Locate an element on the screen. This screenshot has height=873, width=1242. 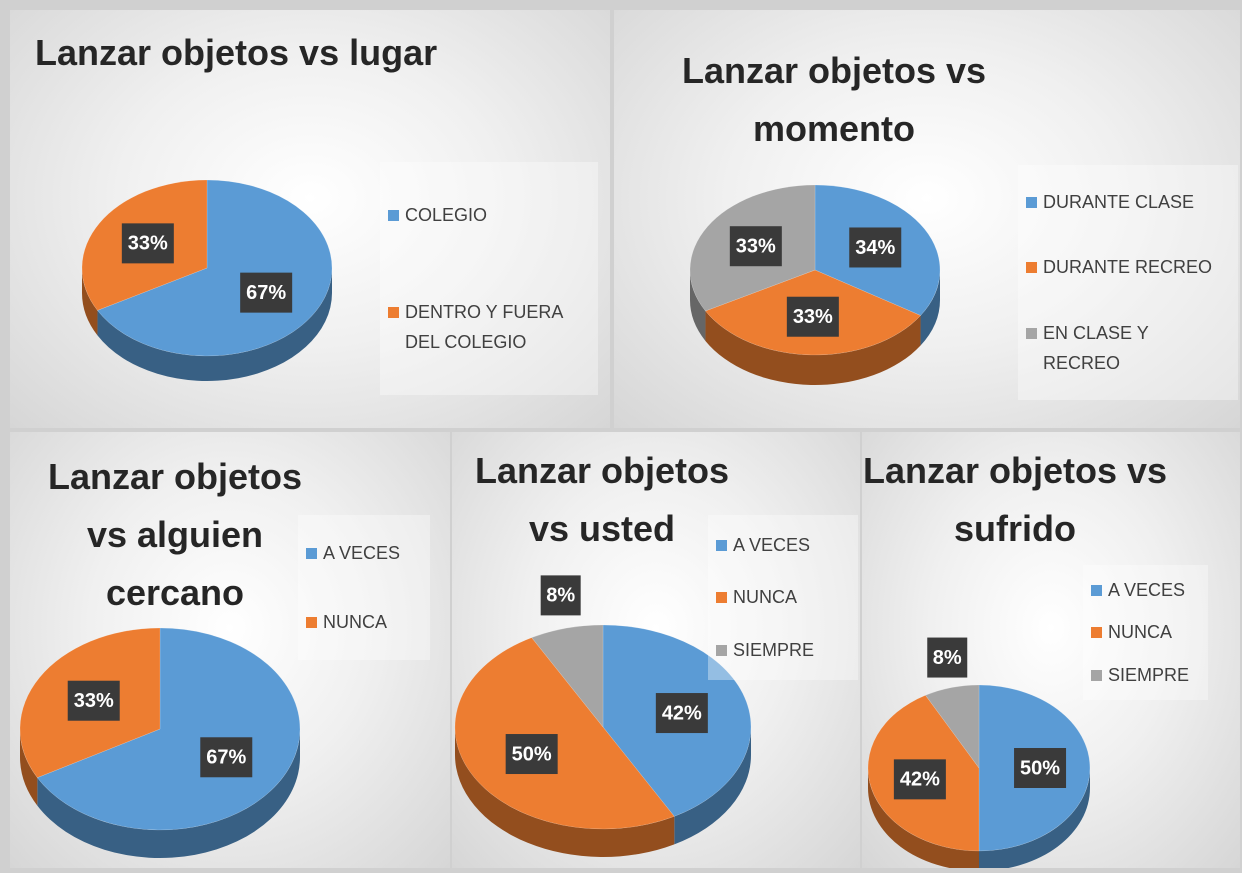
legend-item: EN CLASE Y RECREO is located at coordinates (1128, 348).